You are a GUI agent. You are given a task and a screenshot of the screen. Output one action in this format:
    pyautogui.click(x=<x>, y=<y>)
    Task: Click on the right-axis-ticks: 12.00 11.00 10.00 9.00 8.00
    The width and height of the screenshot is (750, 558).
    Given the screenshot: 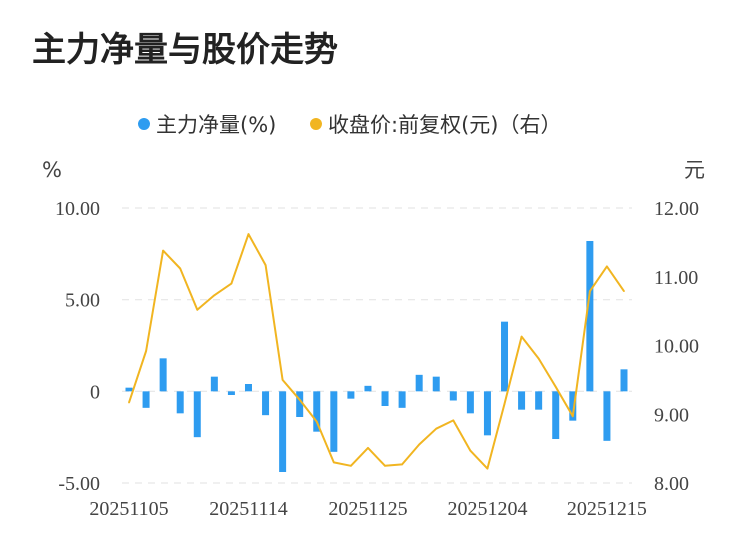 What is the action you would take?
    pyautogui.click(x=676, y=346)
    